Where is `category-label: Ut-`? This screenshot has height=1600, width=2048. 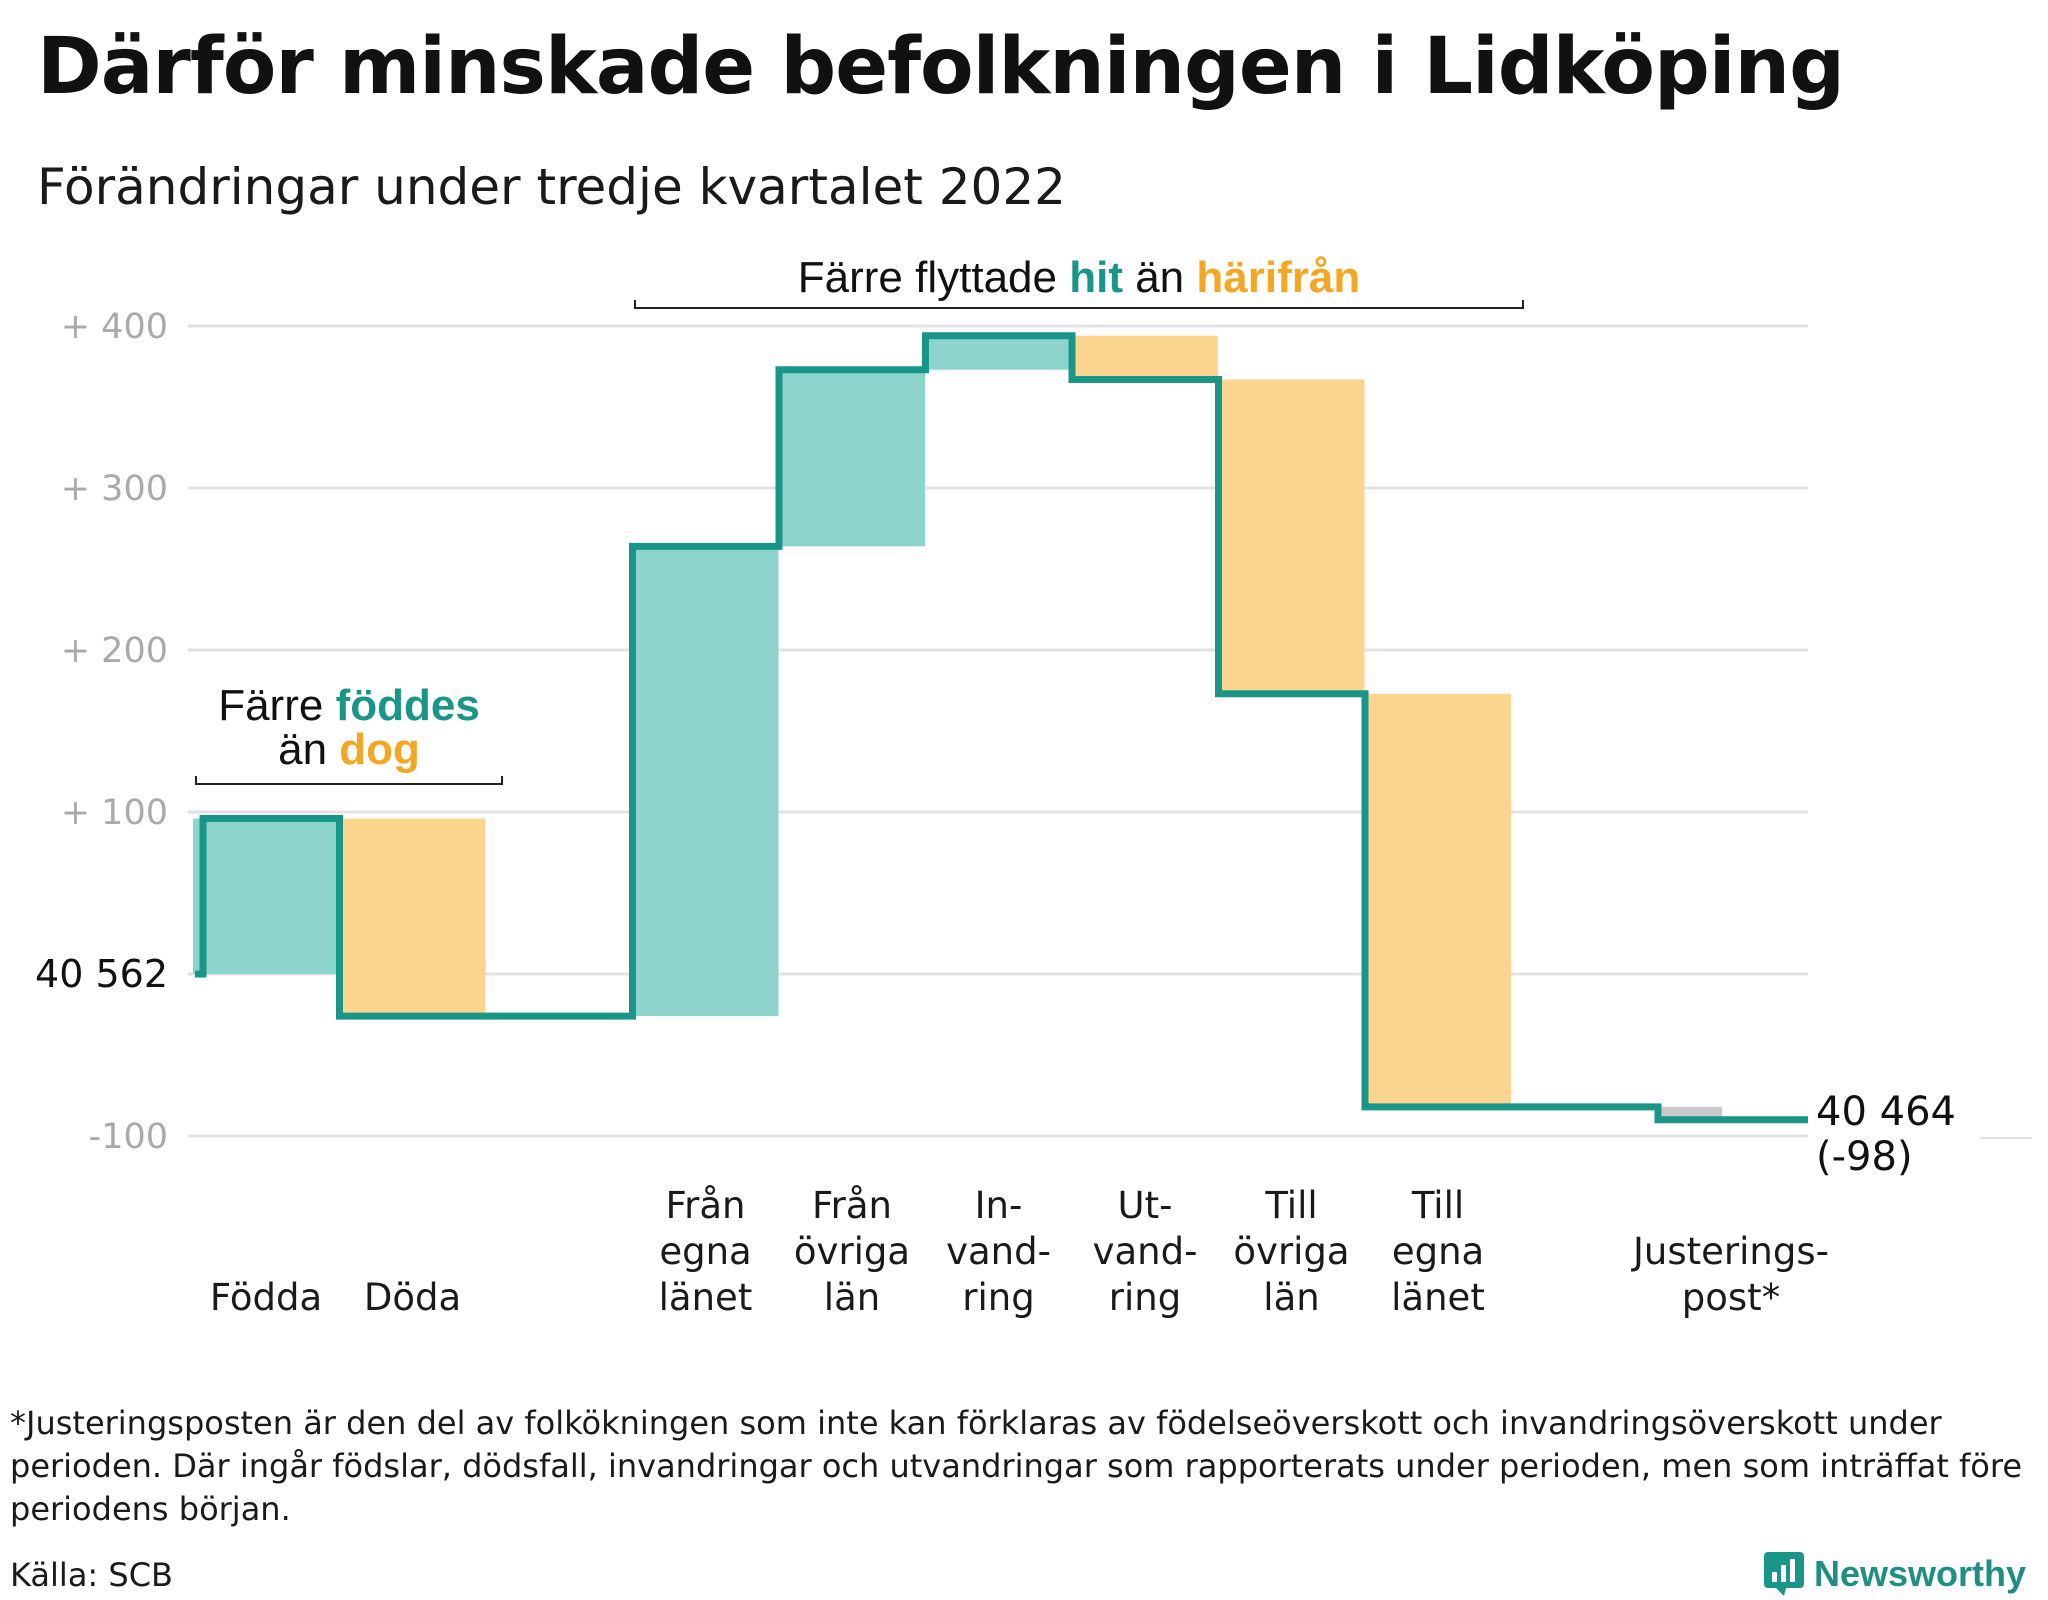
category-label: Ut- is located at coordinates (1145, 1205).